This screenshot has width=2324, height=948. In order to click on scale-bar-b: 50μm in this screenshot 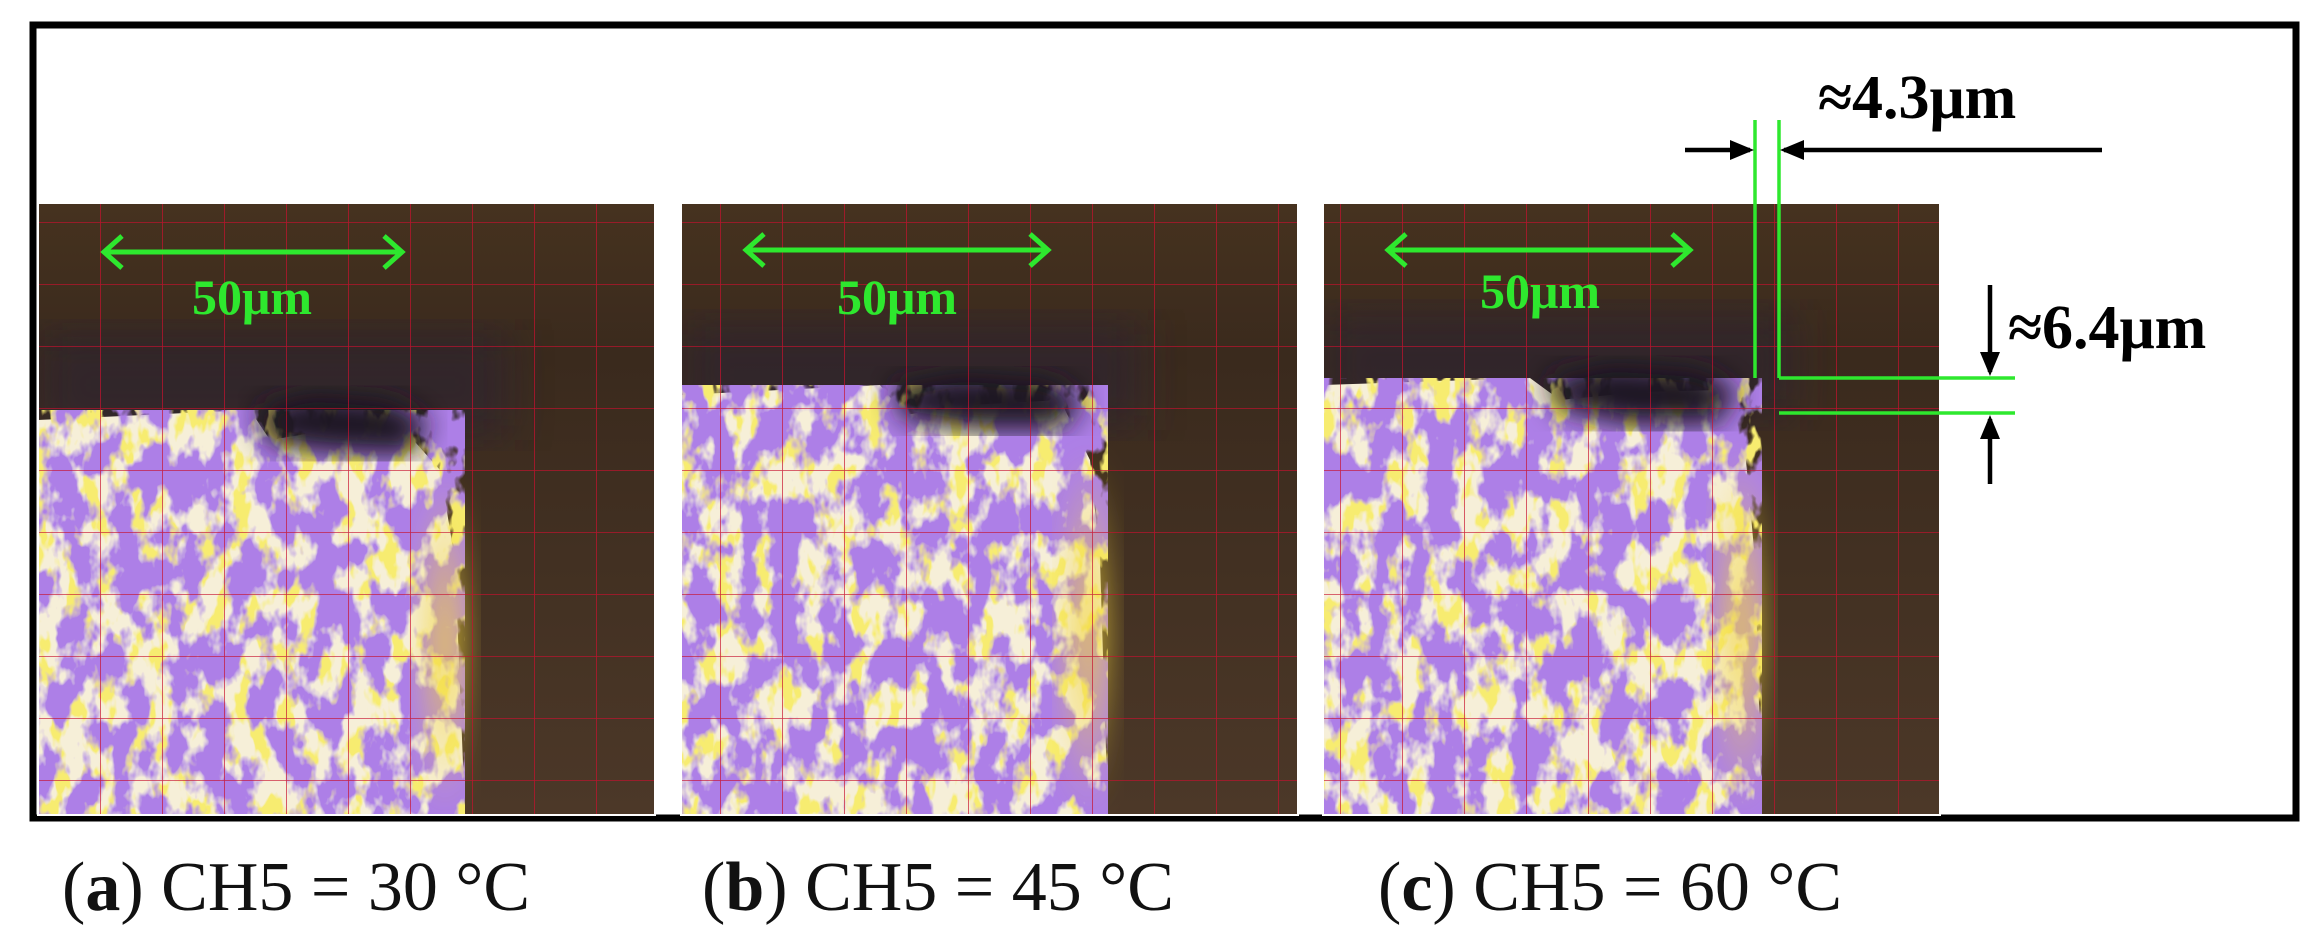, I will do `click(897, 278)`.